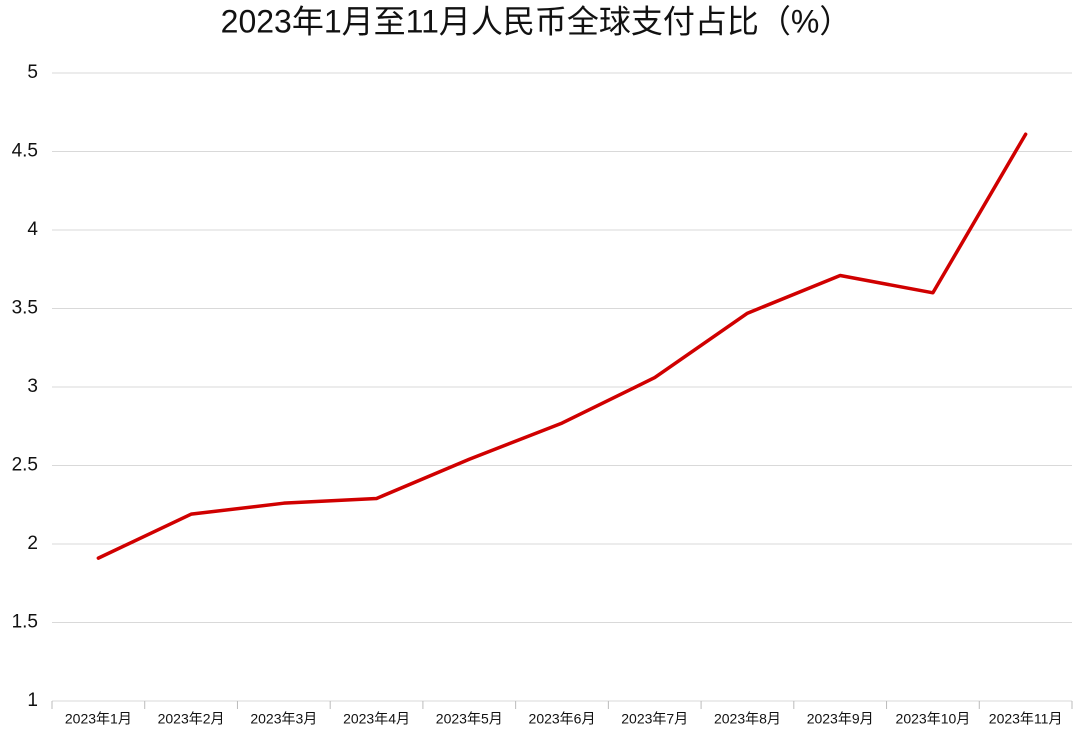 This screenshot has width=1080, height=737. What do you see at coordinates (840, 719) in the screenshot?
I see `x-tick-label: 2023年9月` at bounding box center [840, 719].